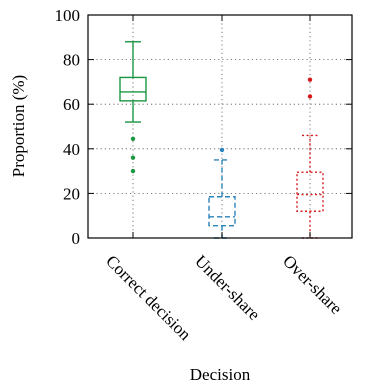 The width and height of the screenshot is (375, 387). I want to click on x-axis-title: Decision, so click(220, 374).